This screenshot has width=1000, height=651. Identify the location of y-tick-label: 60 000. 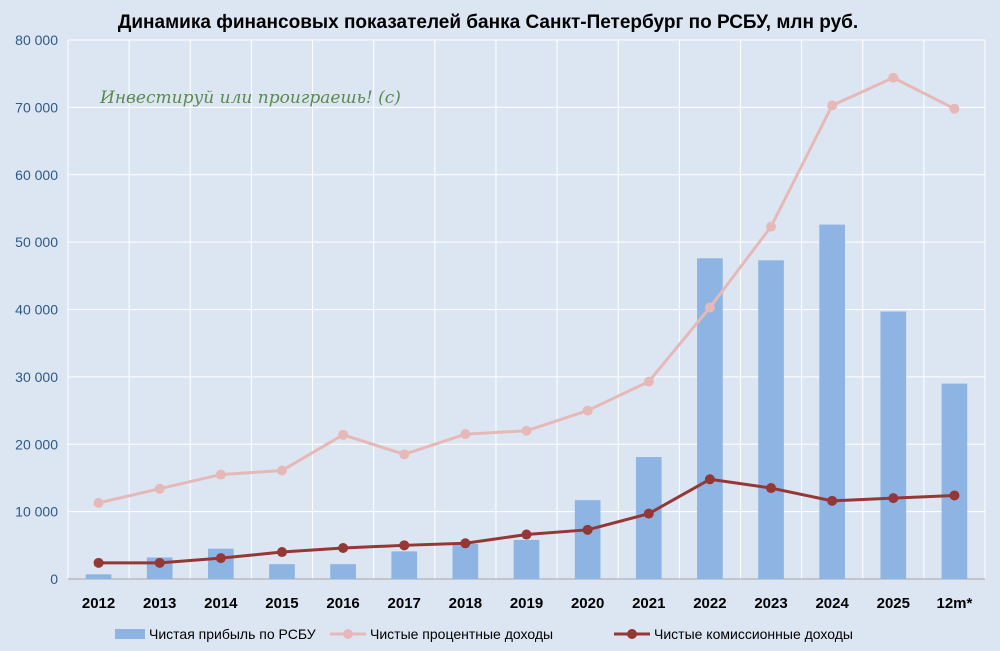
(36, 175).